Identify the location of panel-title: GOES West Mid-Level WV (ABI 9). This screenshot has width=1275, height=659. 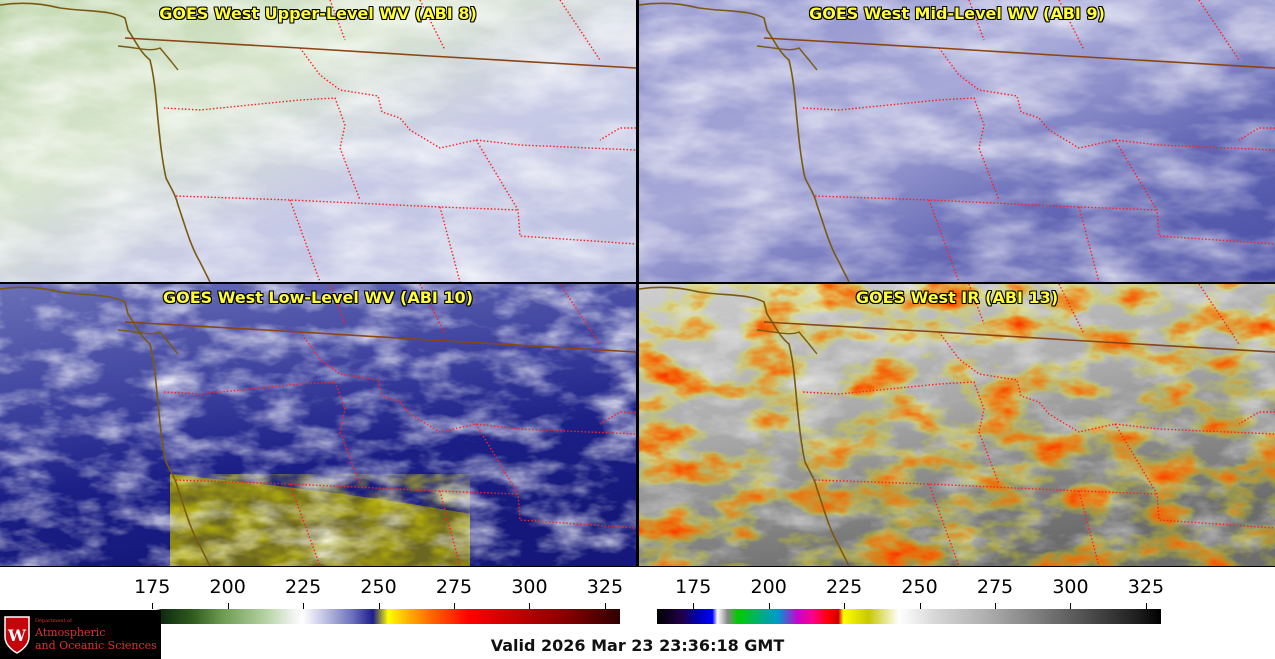
(957, 13).